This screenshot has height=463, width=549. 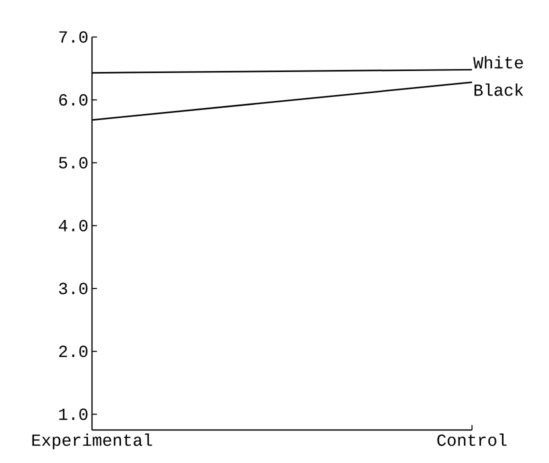 What do you see at coordinates (73, 163) in the screenshot?
I see `y-tick-label: 5.0` at bounding box center [73, 163].